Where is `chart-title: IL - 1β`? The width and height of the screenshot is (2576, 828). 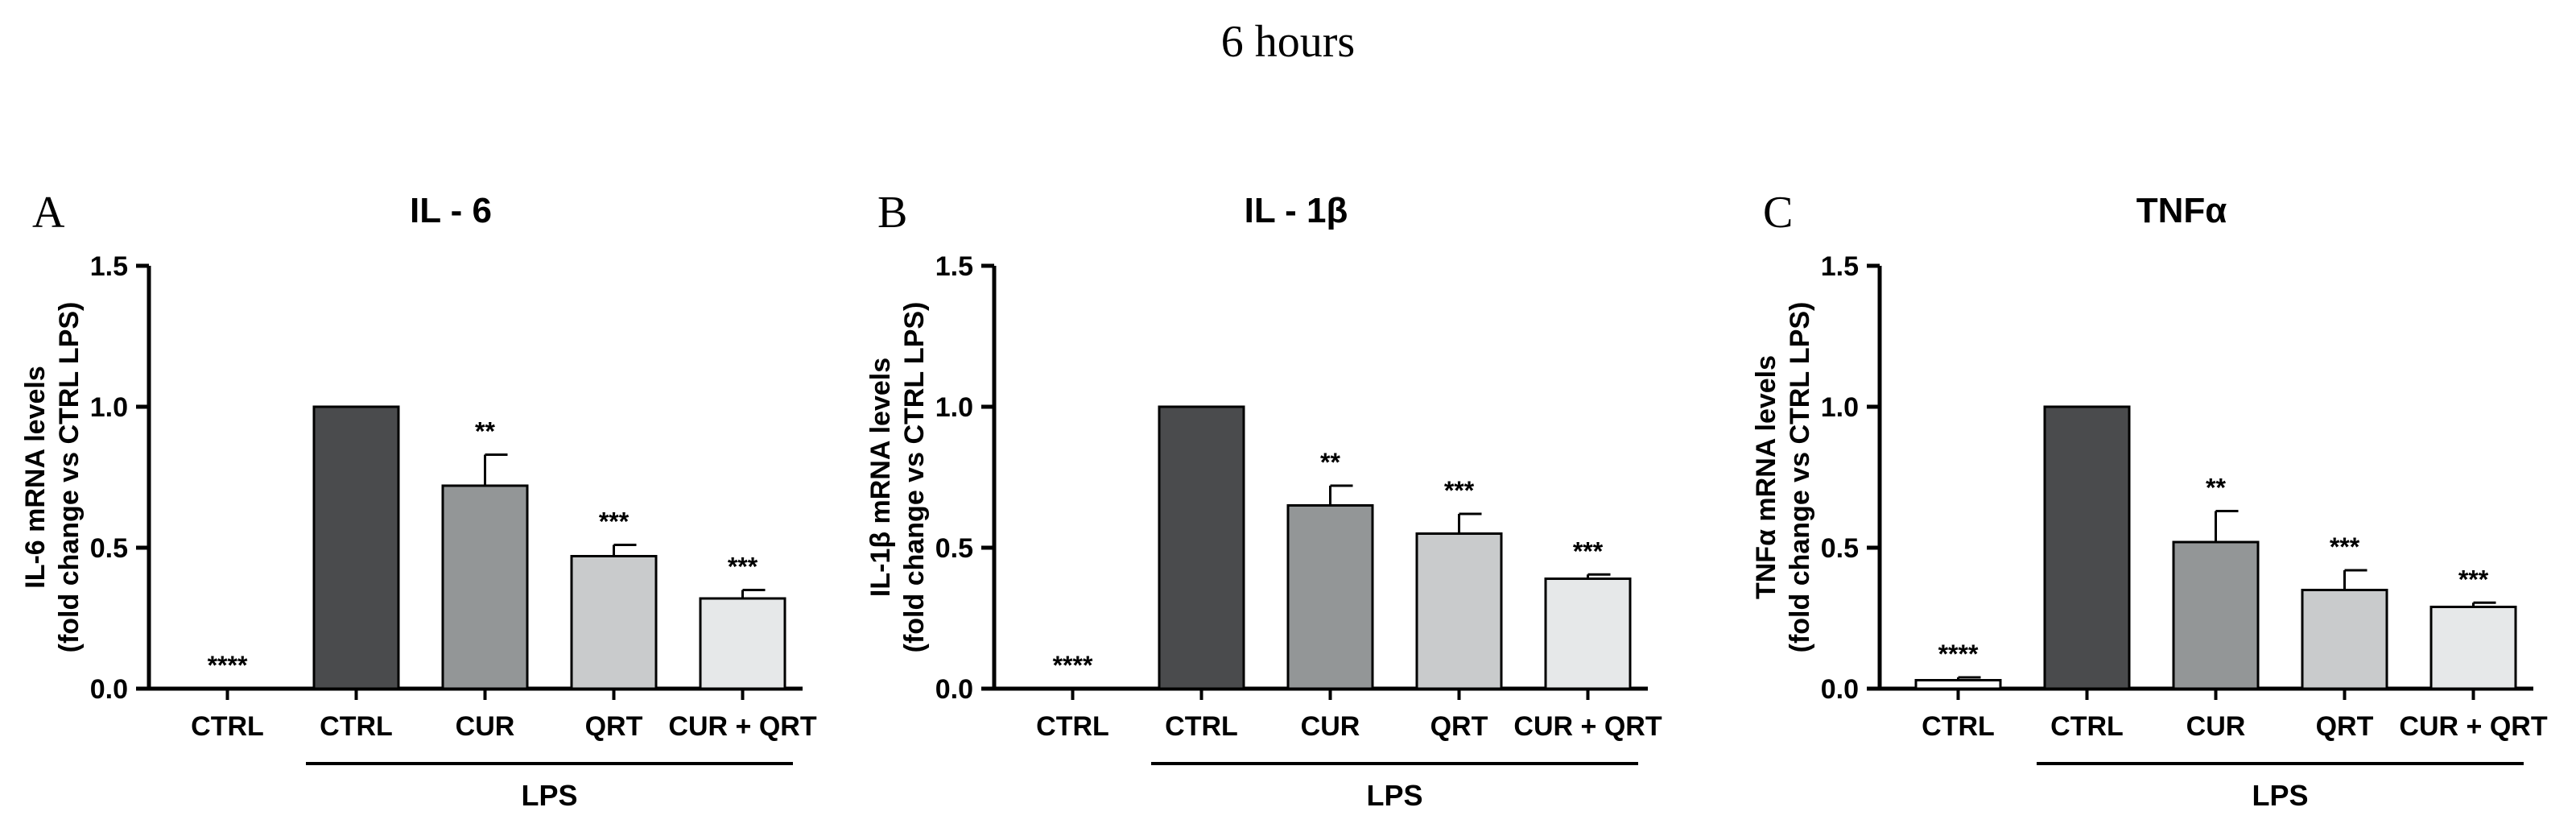 chart-title: IL - 1β is located at coordinates (1296, 210).